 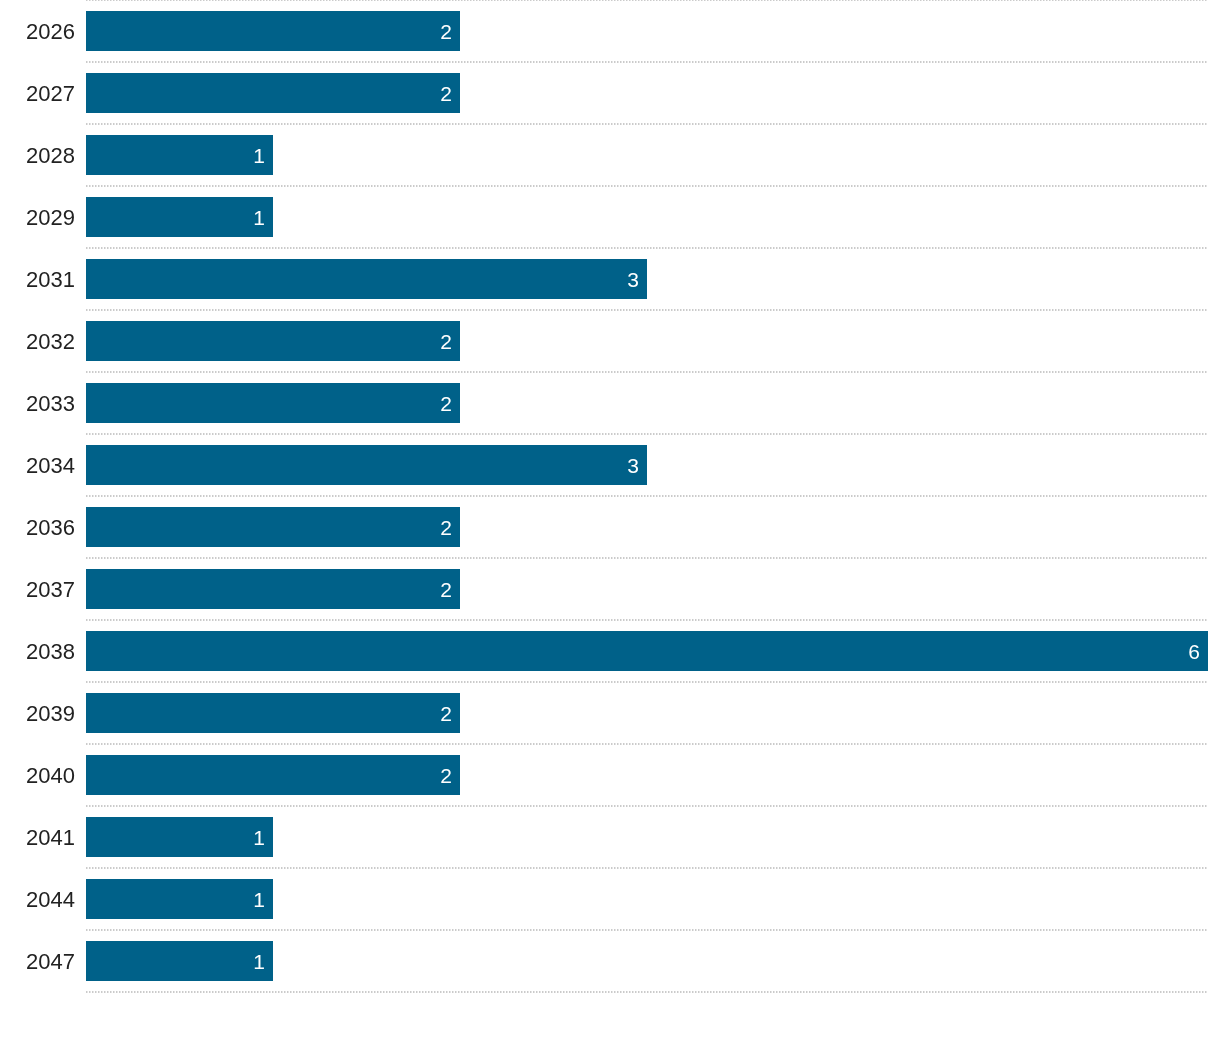 What do you see at coordinates (50, 837) in the screenshot?
I see `y-tick-label: 2041` at bounding box center [50, 837].